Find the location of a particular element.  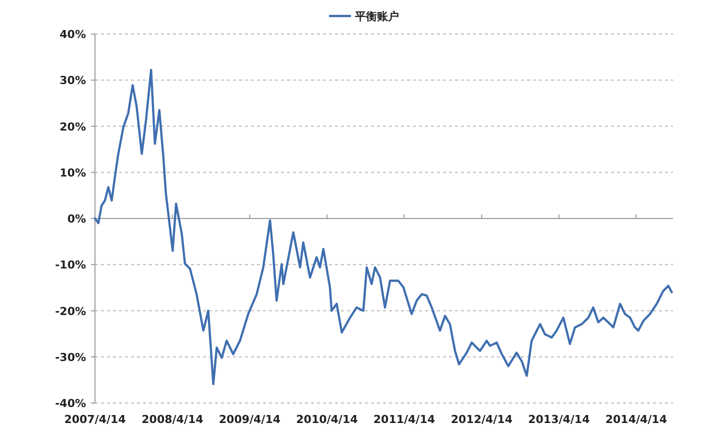

y-tick-label: 10% is located at coordinates (73, 173).